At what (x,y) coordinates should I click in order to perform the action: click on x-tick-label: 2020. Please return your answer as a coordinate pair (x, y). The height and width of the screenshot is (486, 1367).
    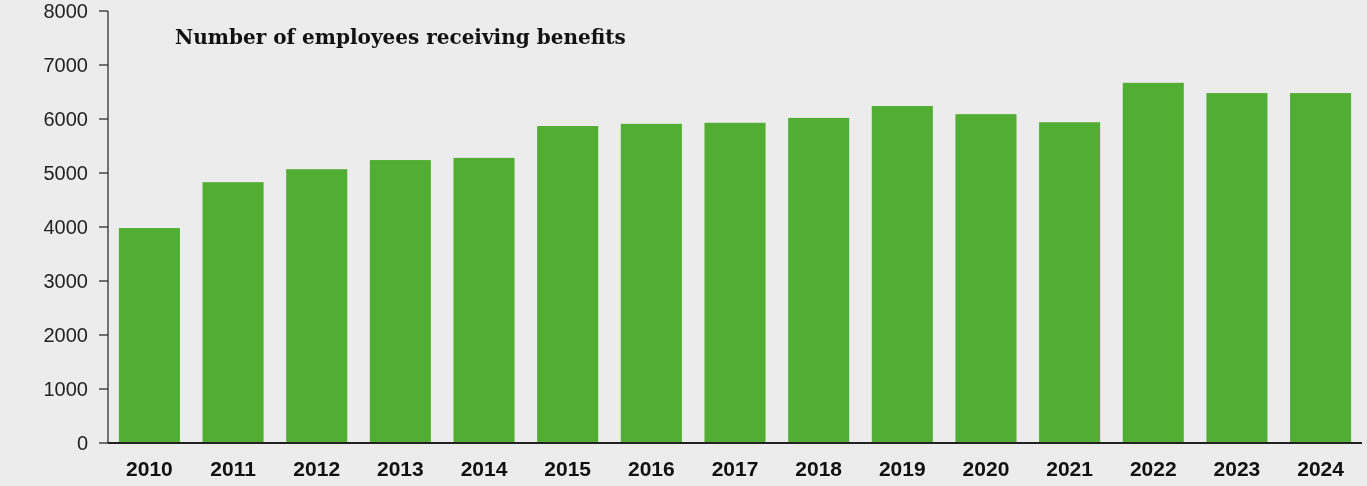
    Looking at the image, I should click on (986, 468).